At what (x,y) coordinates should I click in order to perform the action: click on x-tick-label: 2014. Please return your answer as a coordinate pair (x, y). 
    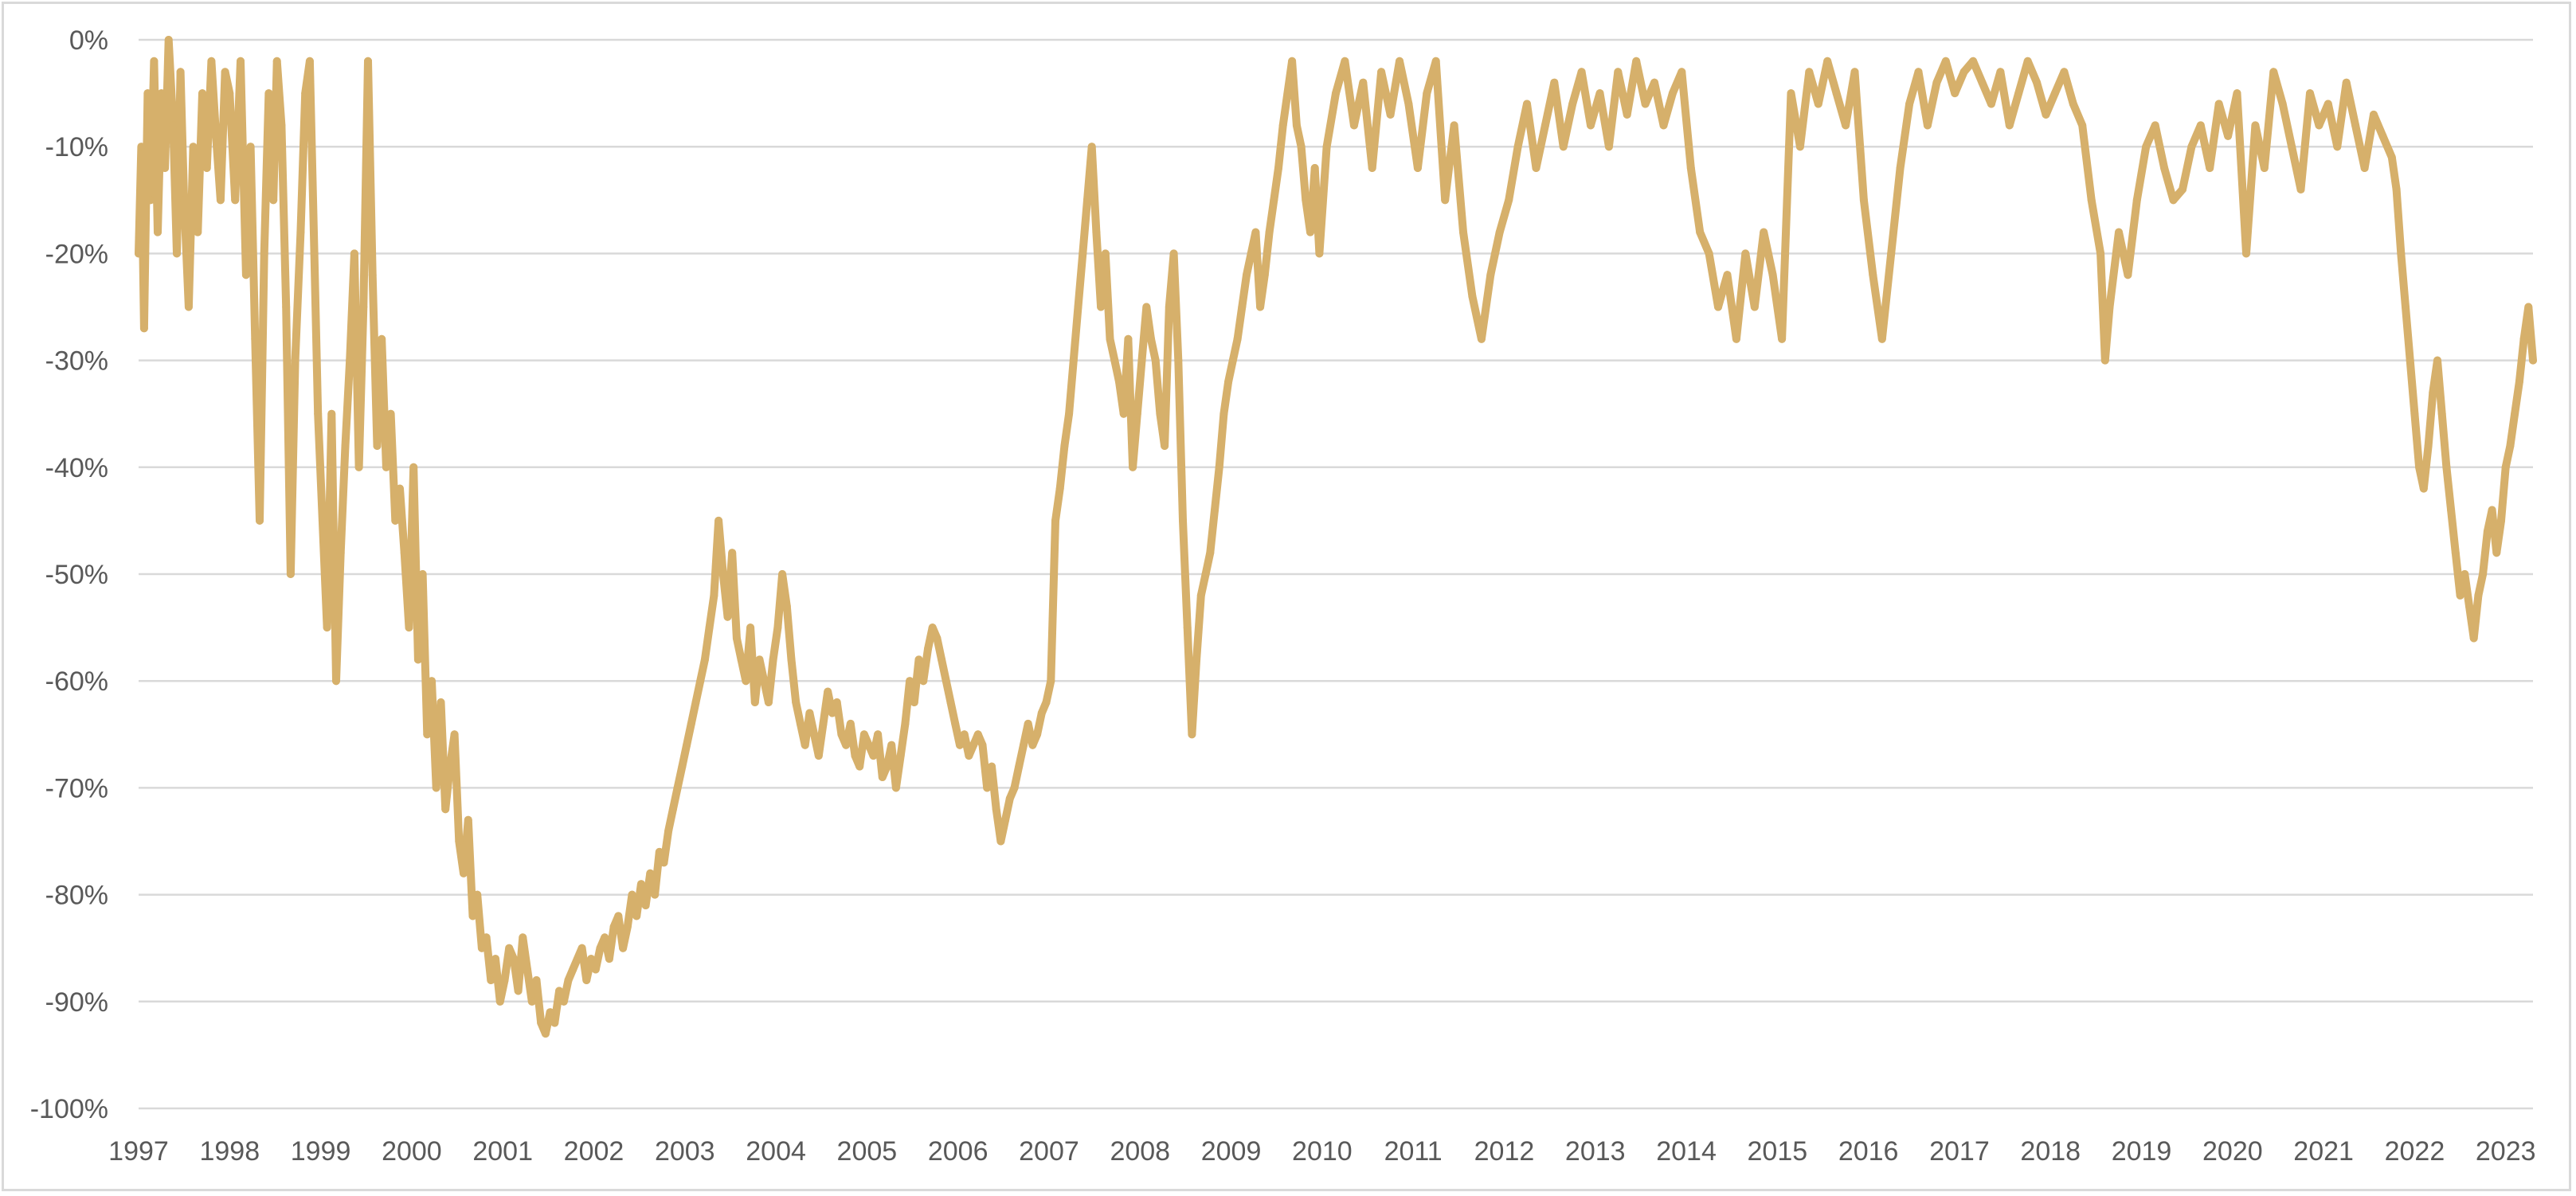
    Looking at the image, I should click on (1686, 1151).